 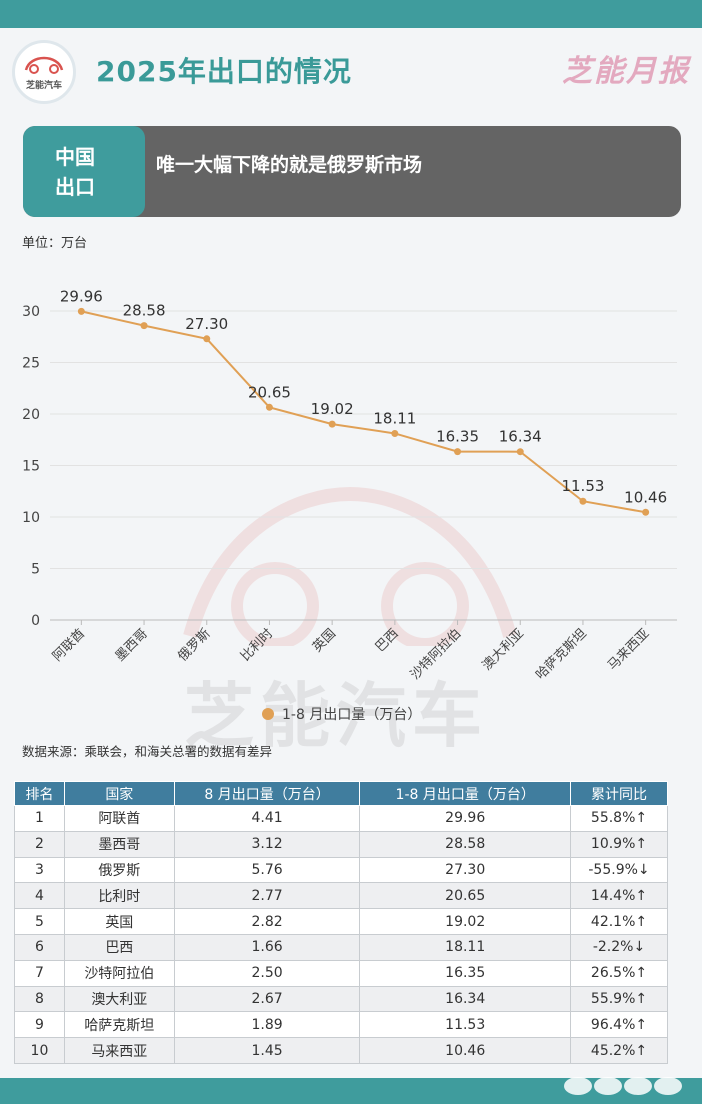 What do you see at coordinates (84, 171) in the screenshot?
I see `banner-tag: 中国 出口` at bounding box center [84, 171].